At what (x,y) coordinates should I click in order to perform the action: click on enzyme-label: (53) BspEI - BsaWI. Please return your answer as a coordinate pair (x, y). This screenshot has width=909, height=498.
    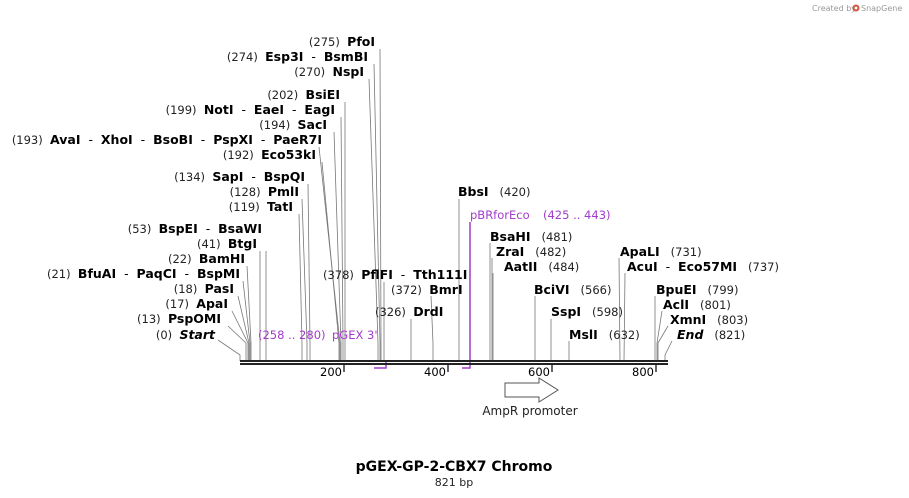
    Looking at the image, I should click on (195, 228).